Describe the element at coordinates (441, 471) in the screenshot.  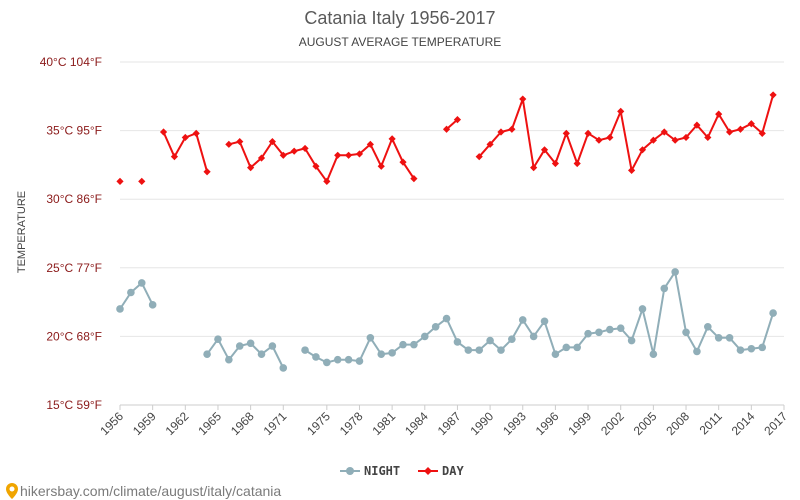
I see `legend-item-day: DAY` at that location.